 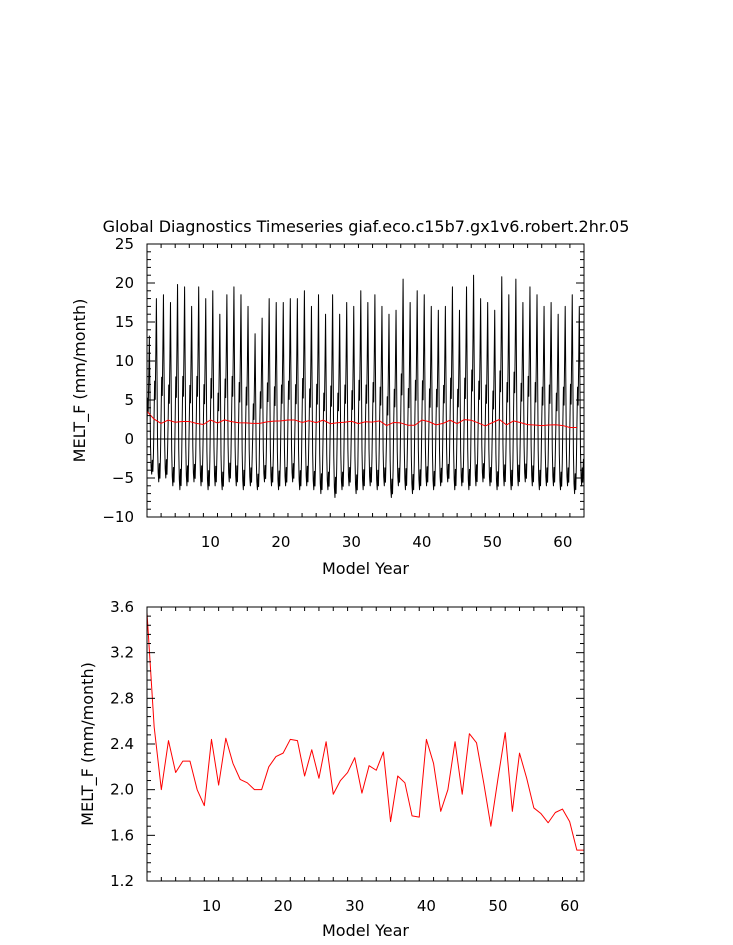 I want to click on bottom-y-tick-label: 1.2, so click(x=122, y=881).